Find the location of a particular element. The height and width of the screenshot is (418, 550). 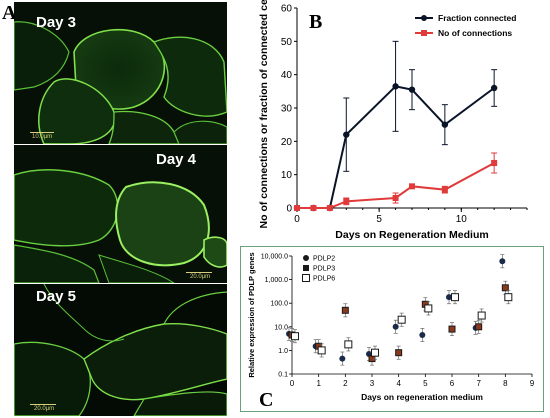

chart-b-y-tick-label: 10 is located at coordinates (287, 175).